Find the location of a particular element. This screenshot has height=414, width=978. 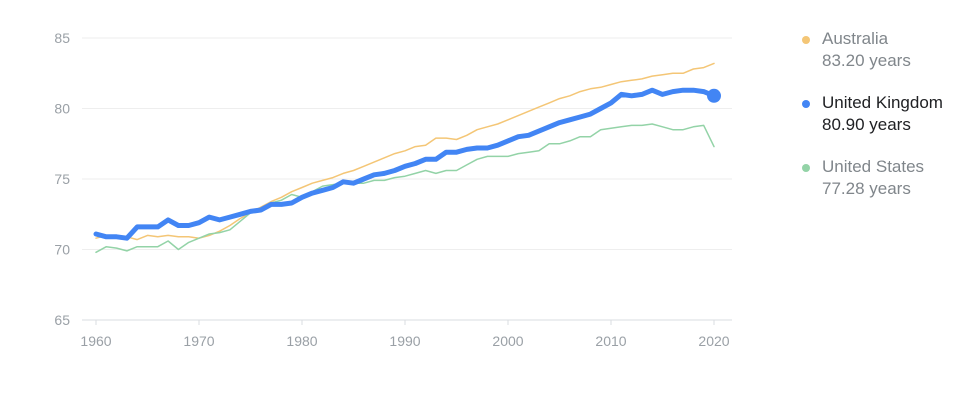

legend-series-value: 77.28 years is located at coordinates (866, 188).